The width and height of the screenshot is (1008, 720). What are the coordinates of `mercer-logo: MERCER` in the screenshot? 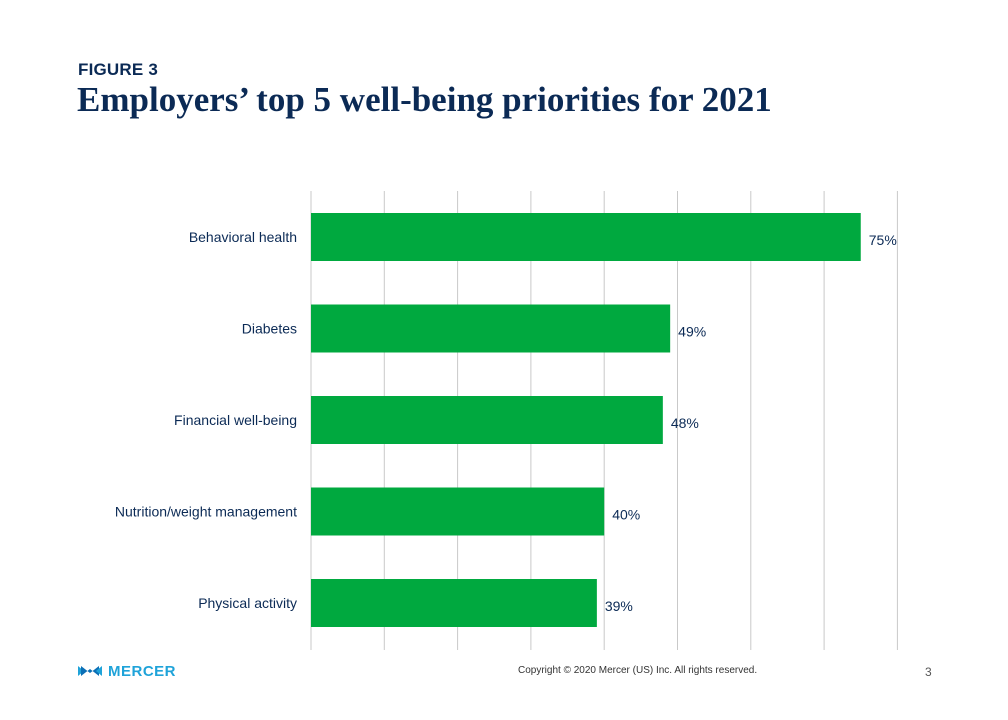 It's located at (127, 671).